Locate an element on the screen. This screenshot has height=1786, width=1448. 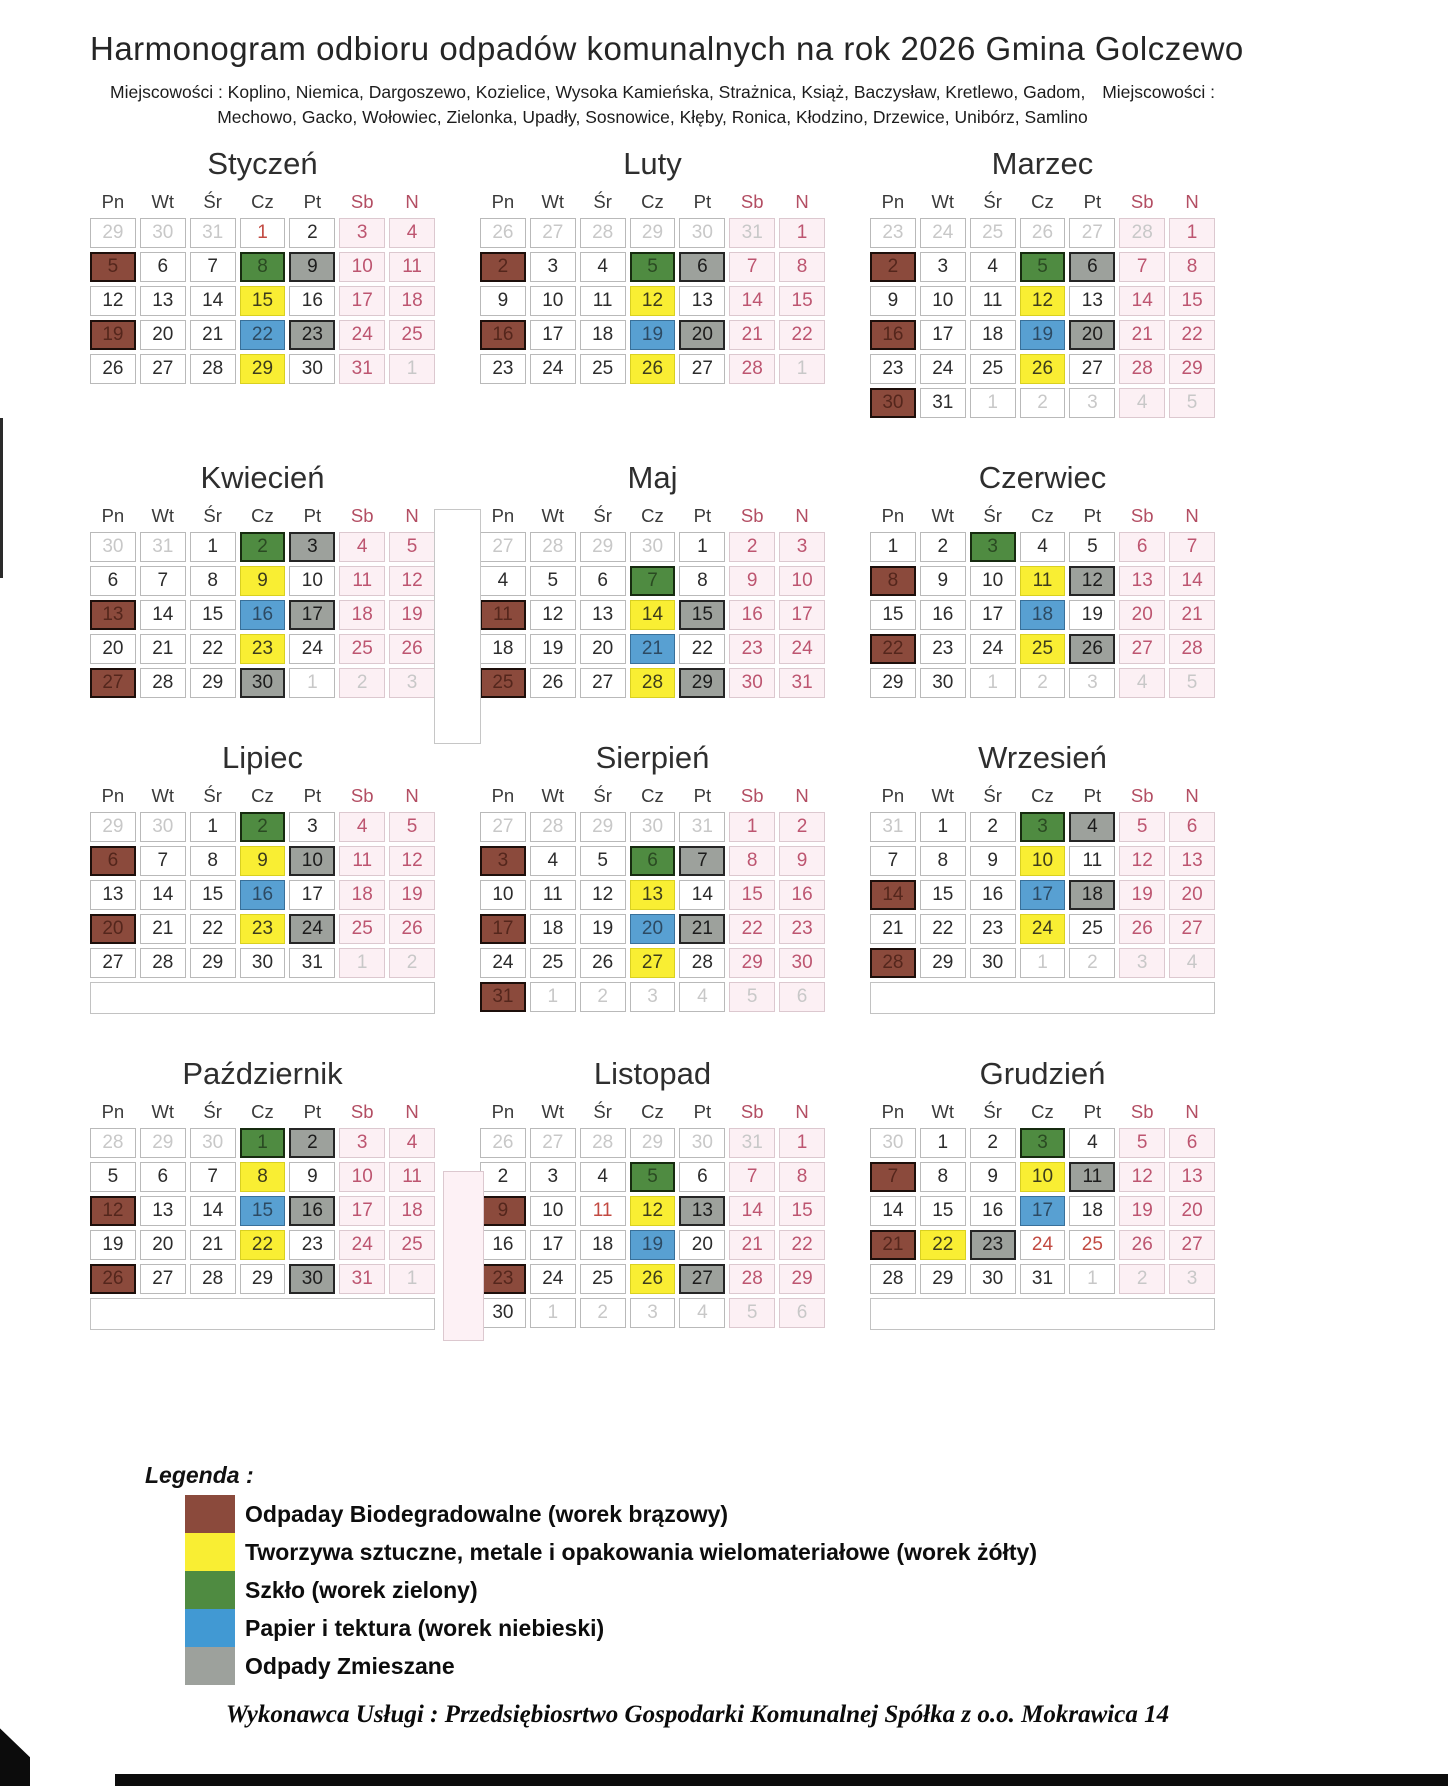
legend-item: Odpady Zmieszane is located at coordinates (700, 1666).